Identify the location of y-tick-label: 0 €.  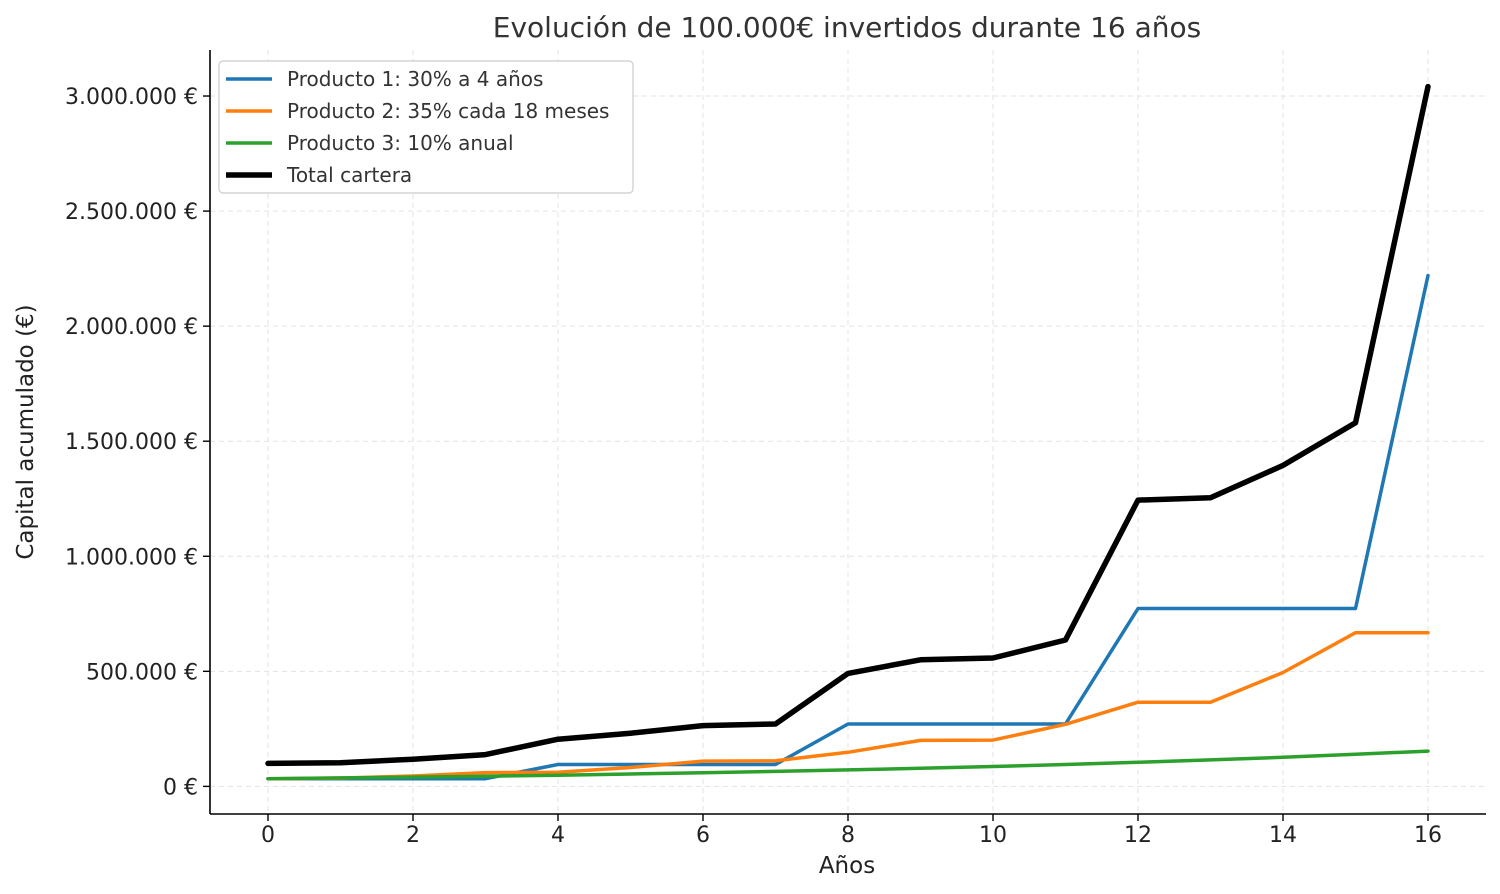
(180, 787).